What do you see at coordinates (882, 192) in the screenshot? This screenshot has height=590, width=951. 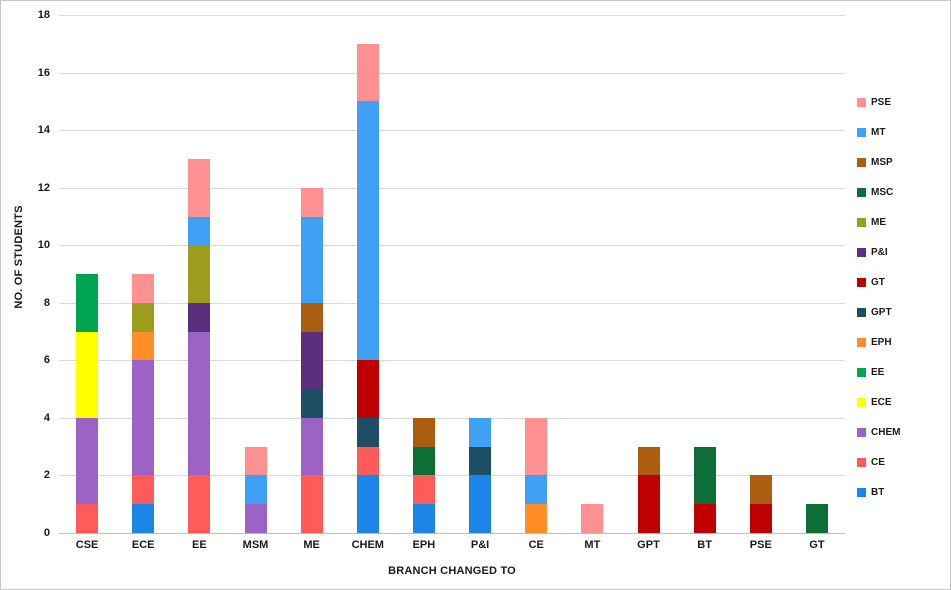 I see `legend-label: MSC` at bounding box center [882, 192].